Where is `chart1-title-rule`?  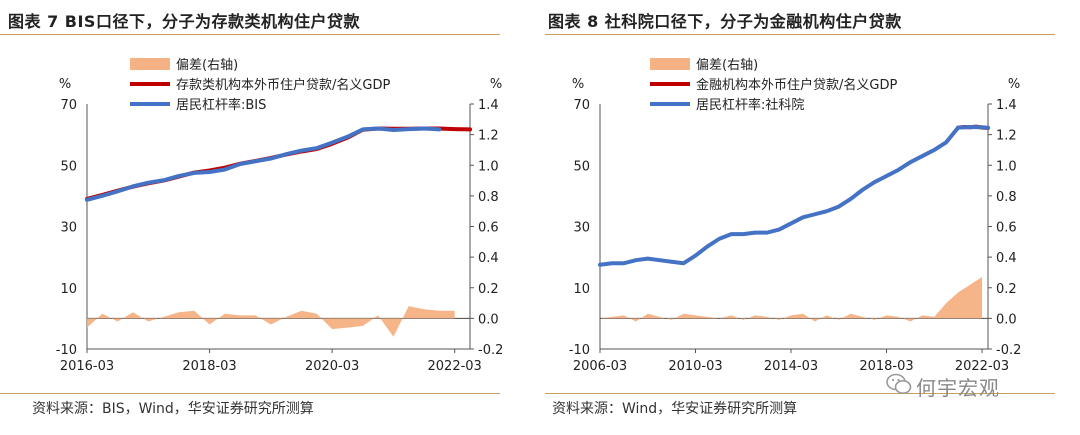
chart1-title-rule is located at coordinates (250, 34).